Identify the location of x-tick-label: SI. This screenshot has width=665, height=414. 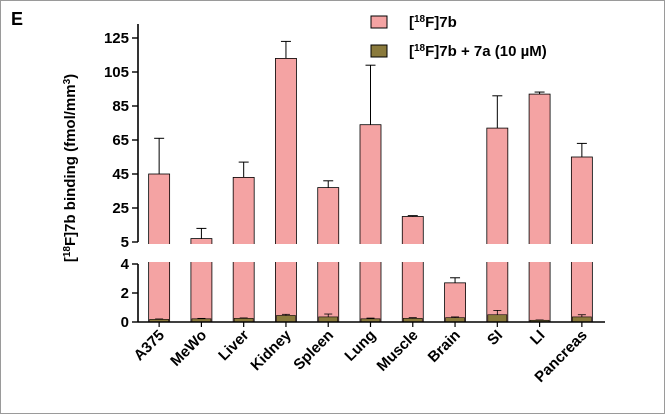
(495, 338).